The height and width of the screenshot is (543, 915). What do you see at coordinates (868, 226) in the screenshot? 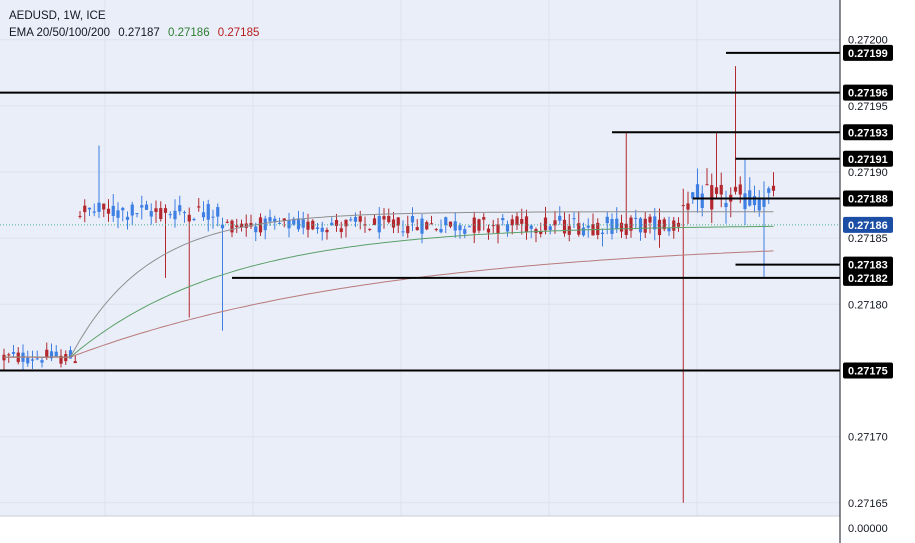
I see `last-price-text: 0.27186` at bounding box center [868, 226].